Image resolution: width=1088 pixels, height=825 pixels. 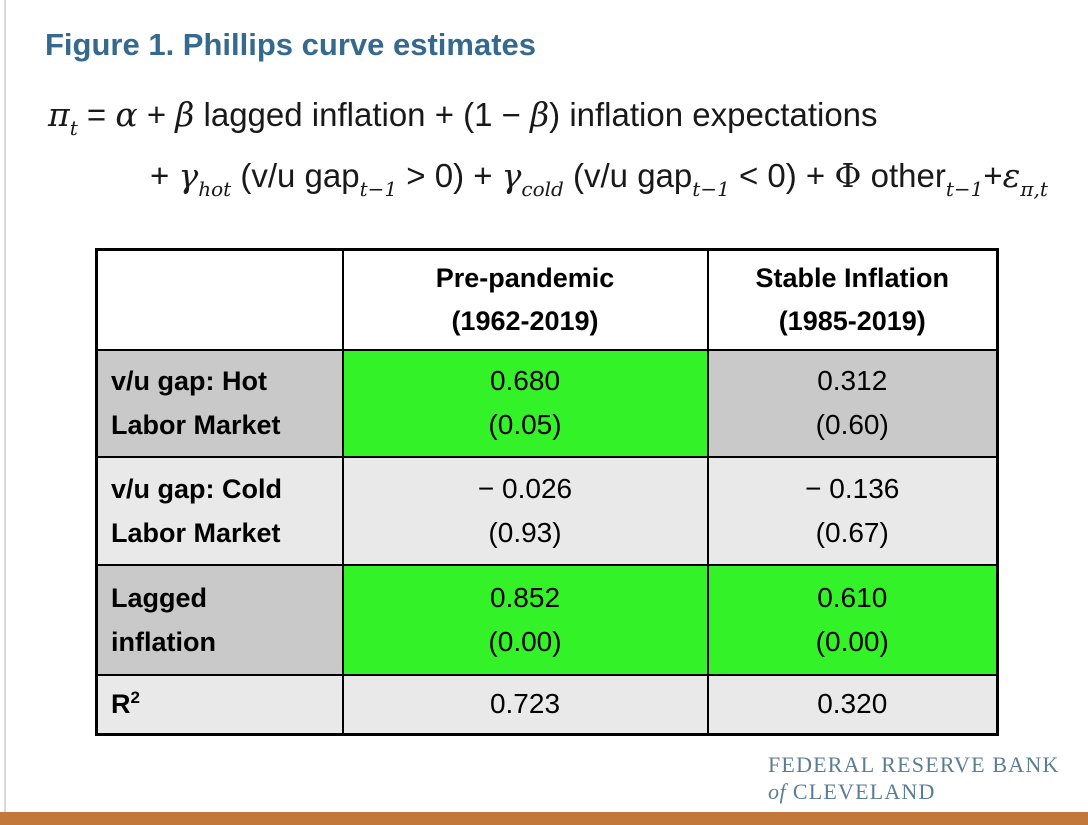 I want to click on cell-r2-prepandemic: 0.723, so click(x=525, y=704).